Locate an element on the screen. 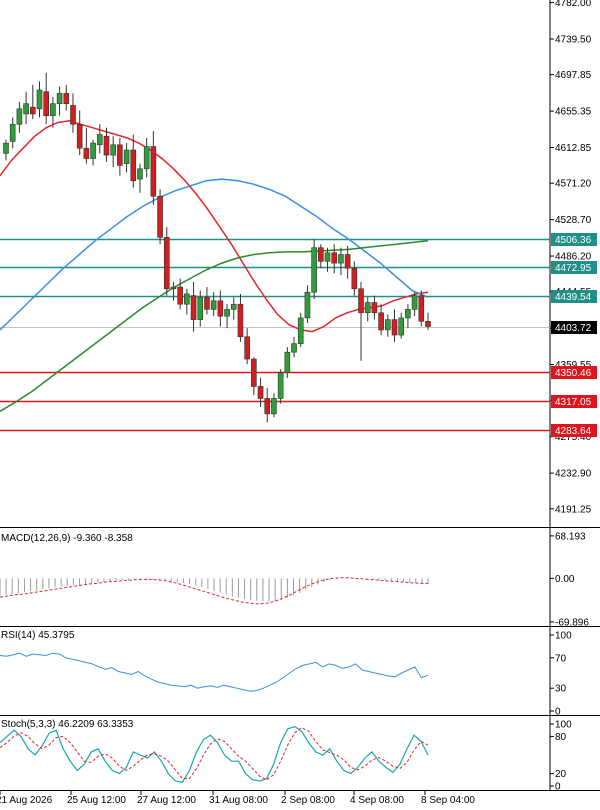 This screenshot has height=810, width=600. level-tag-label: 4350.46 is located at coordinates (573, 373).